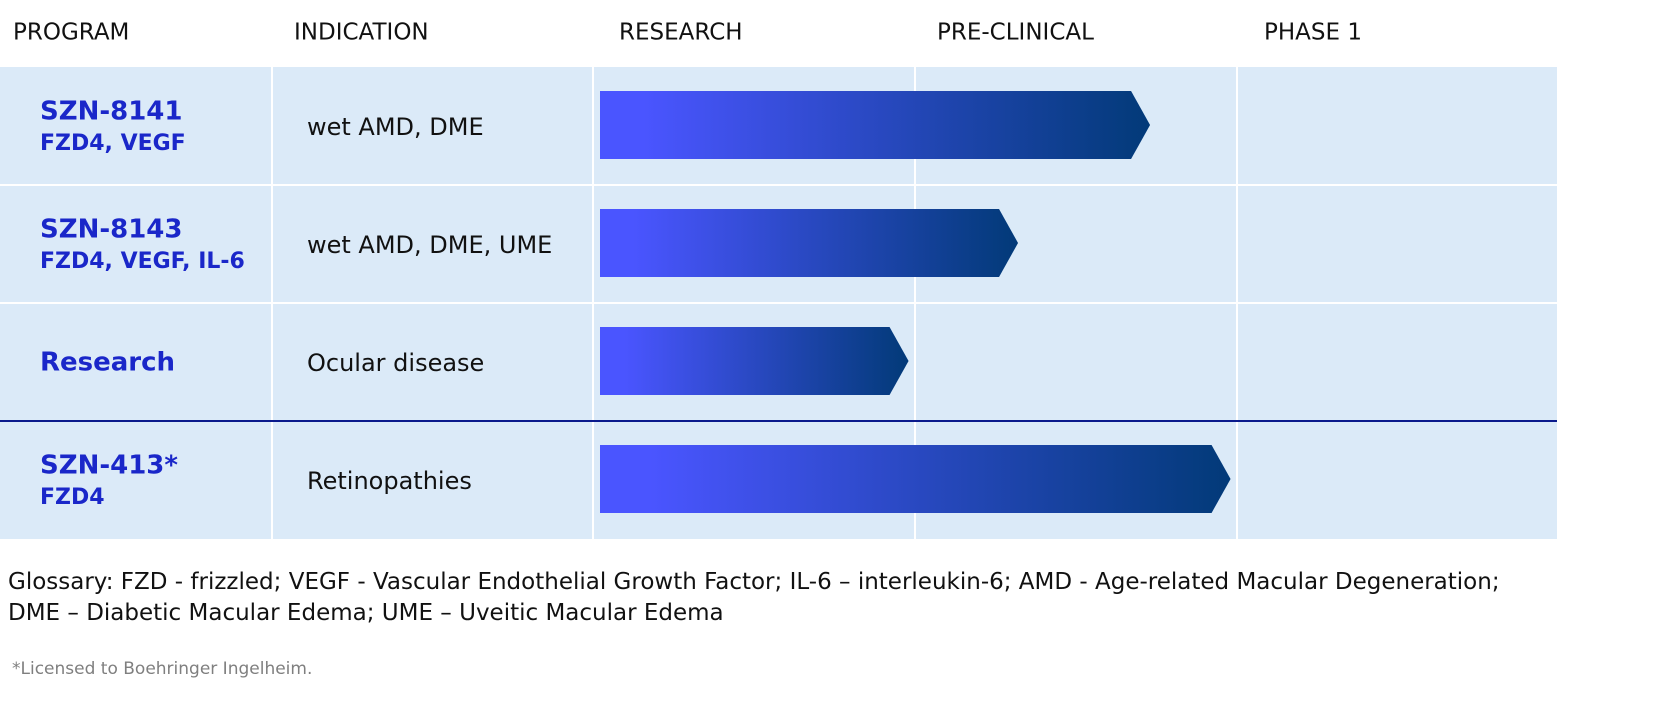  I want to click on program-name: Research, so click(107, 363).